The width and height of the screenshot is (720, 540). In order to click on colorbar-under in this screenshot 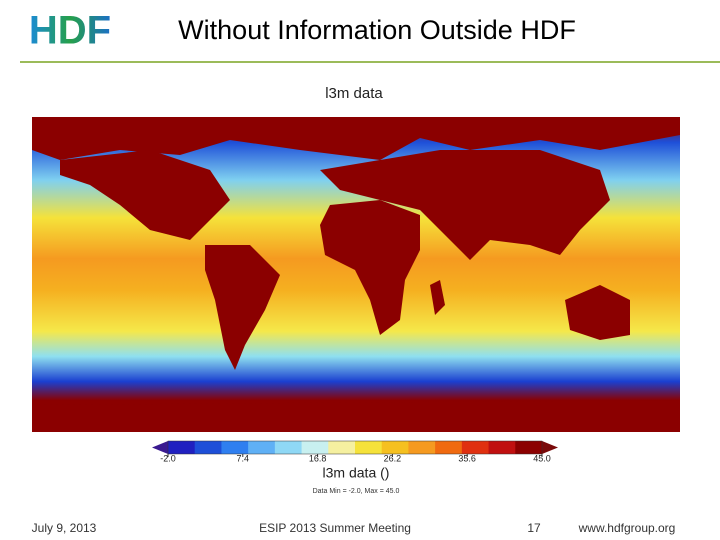, I will do `click(160, 447)`.